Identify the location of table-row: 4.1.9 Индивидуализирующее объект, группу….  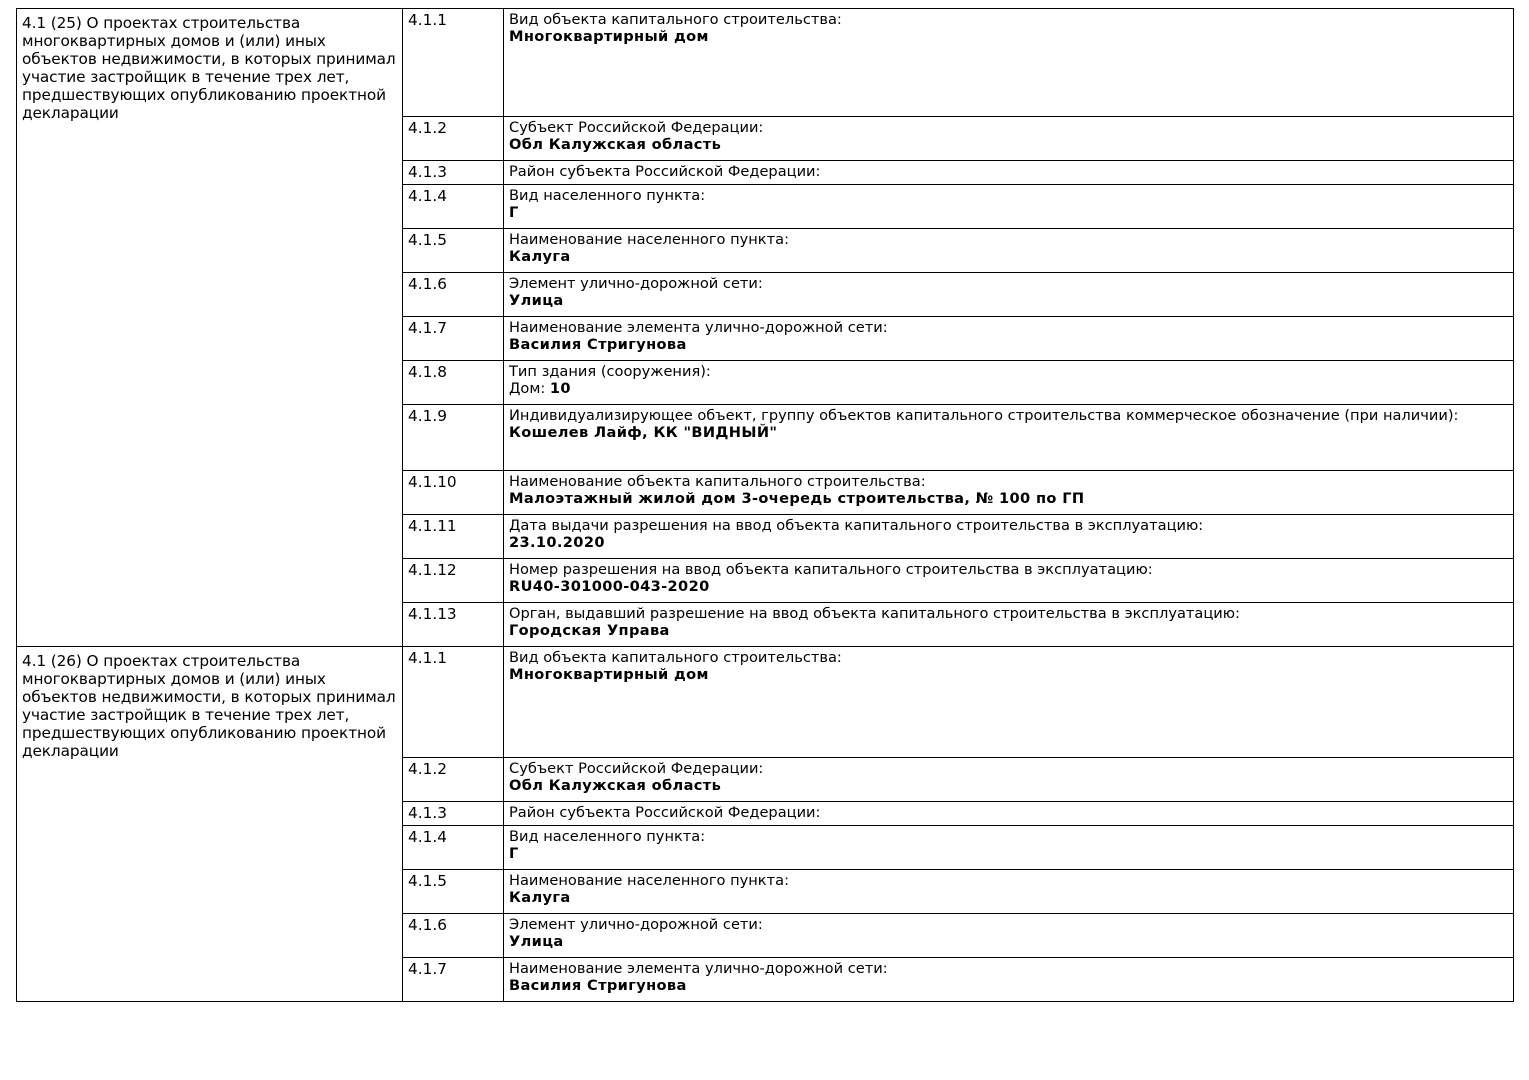
(765, 438).